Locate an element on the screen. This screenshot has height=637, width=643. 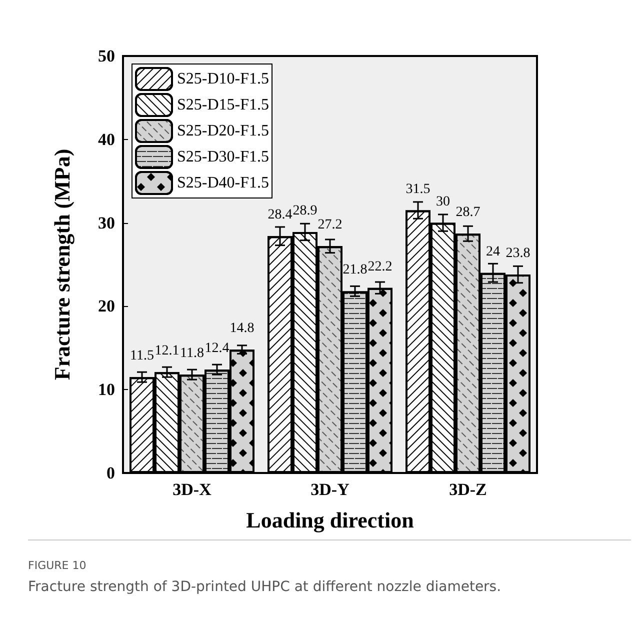
y-tick-label: 30 is located at coordinates (106, 222).